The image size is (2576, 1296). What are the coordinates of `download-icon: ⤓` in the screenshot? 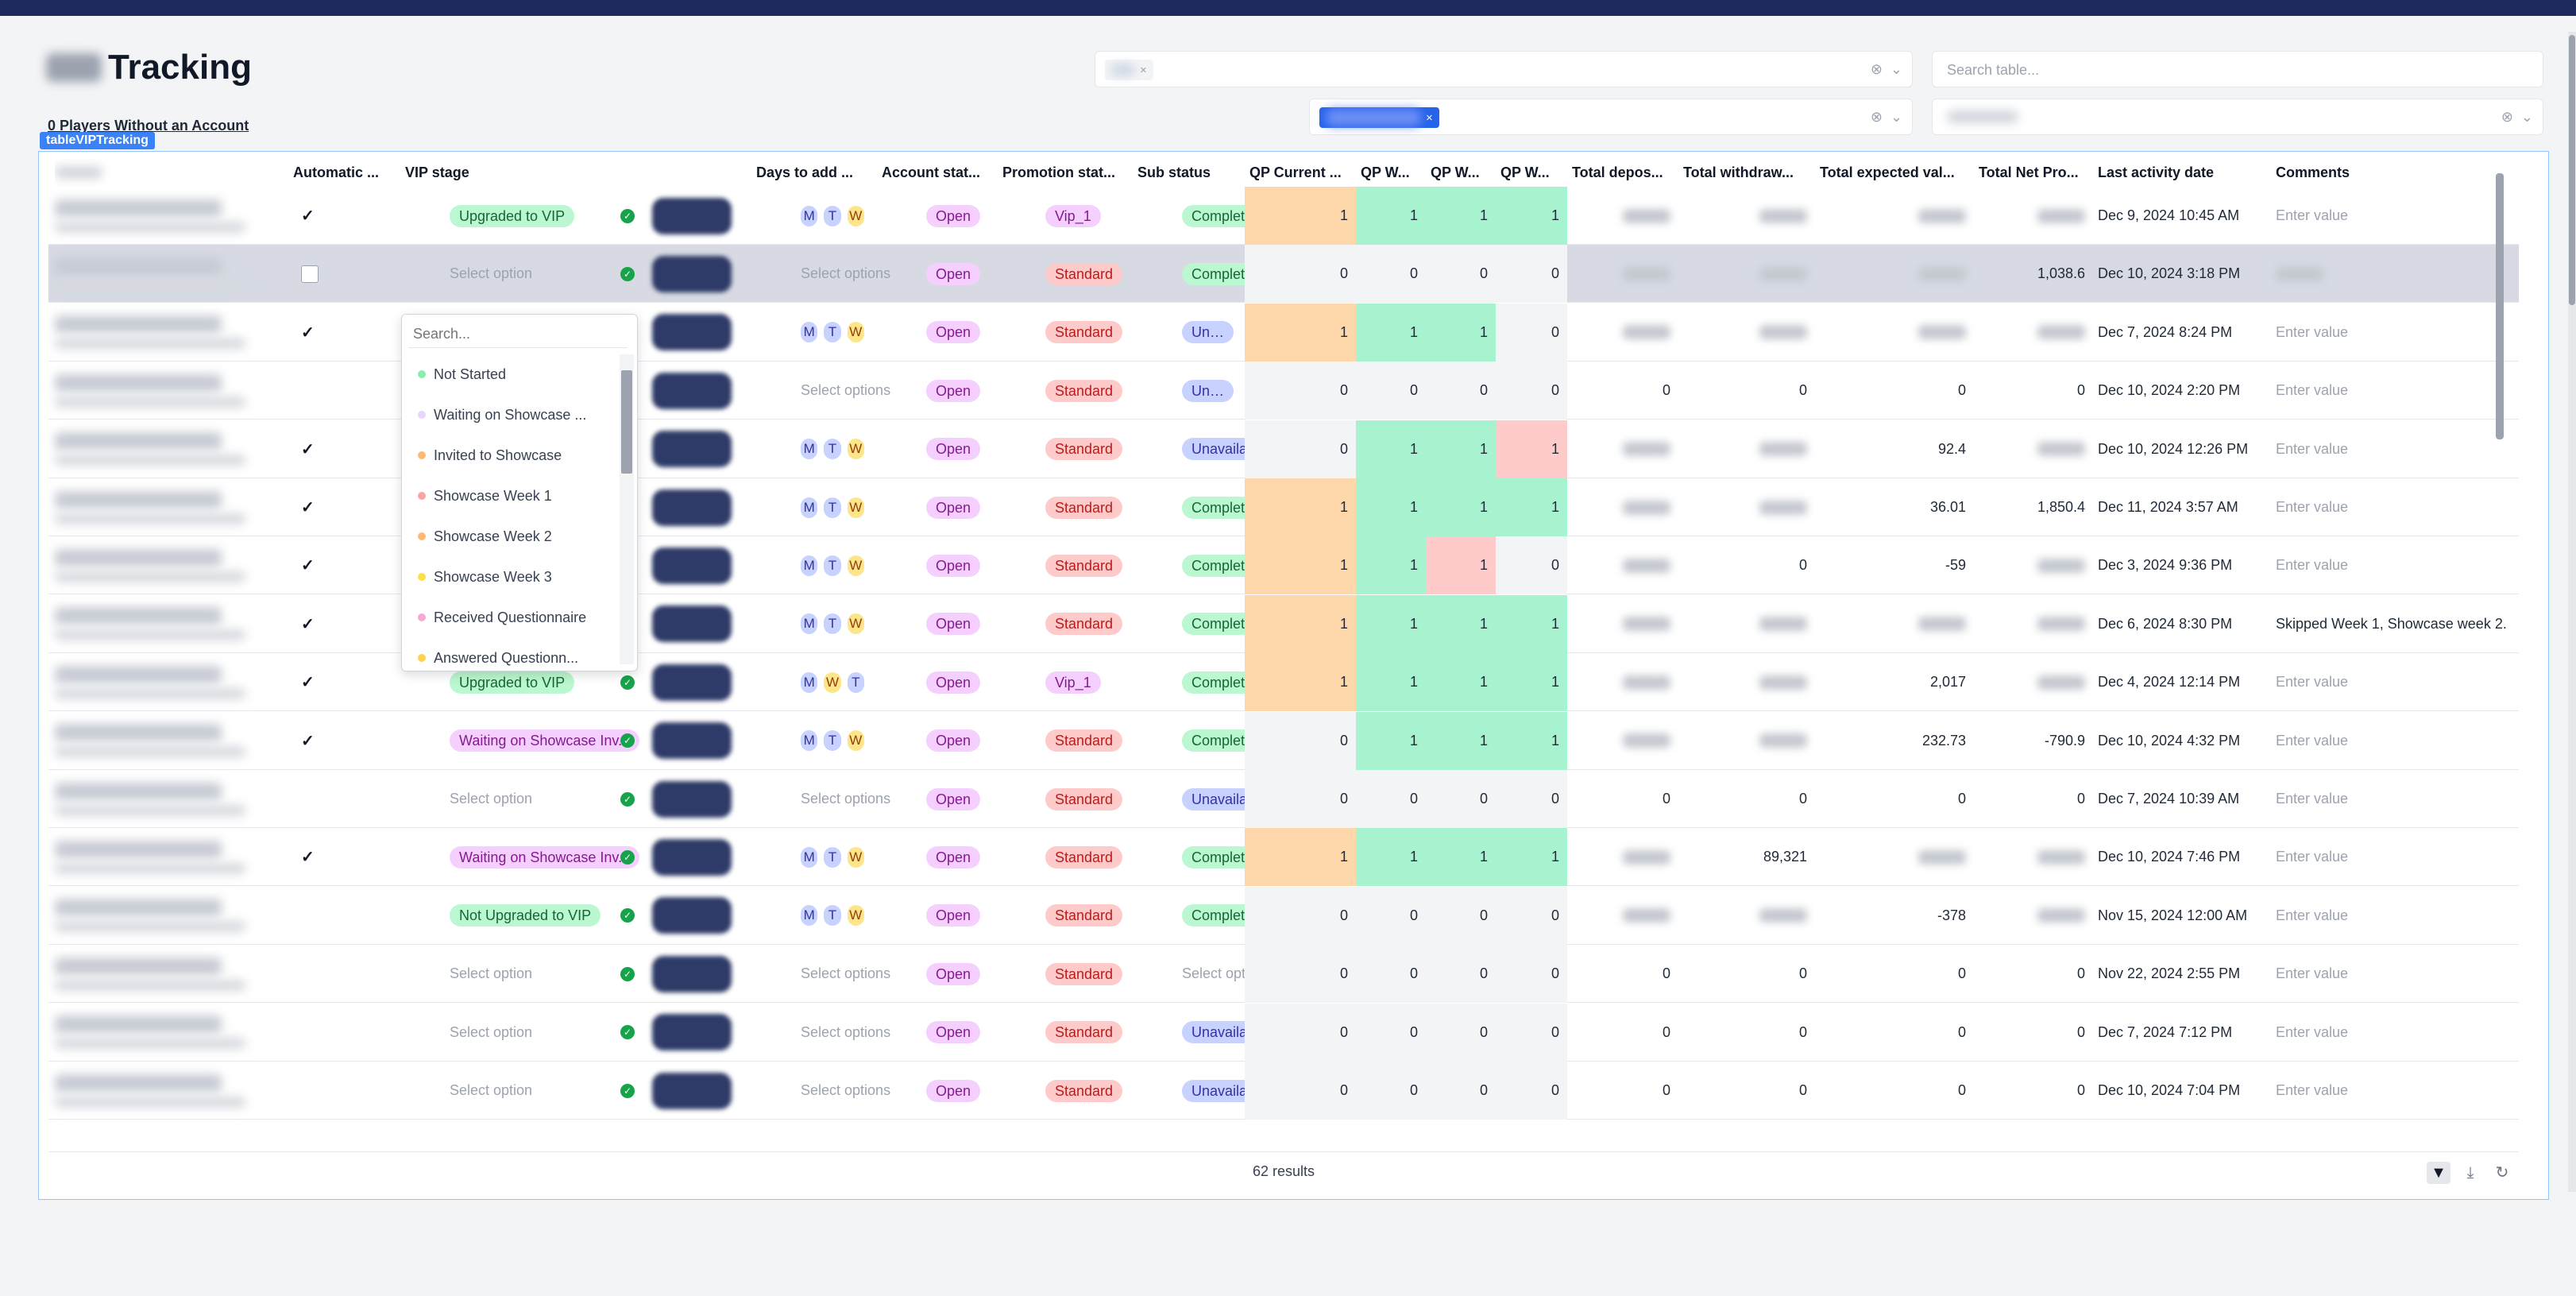 It's located at (2470, 1173).